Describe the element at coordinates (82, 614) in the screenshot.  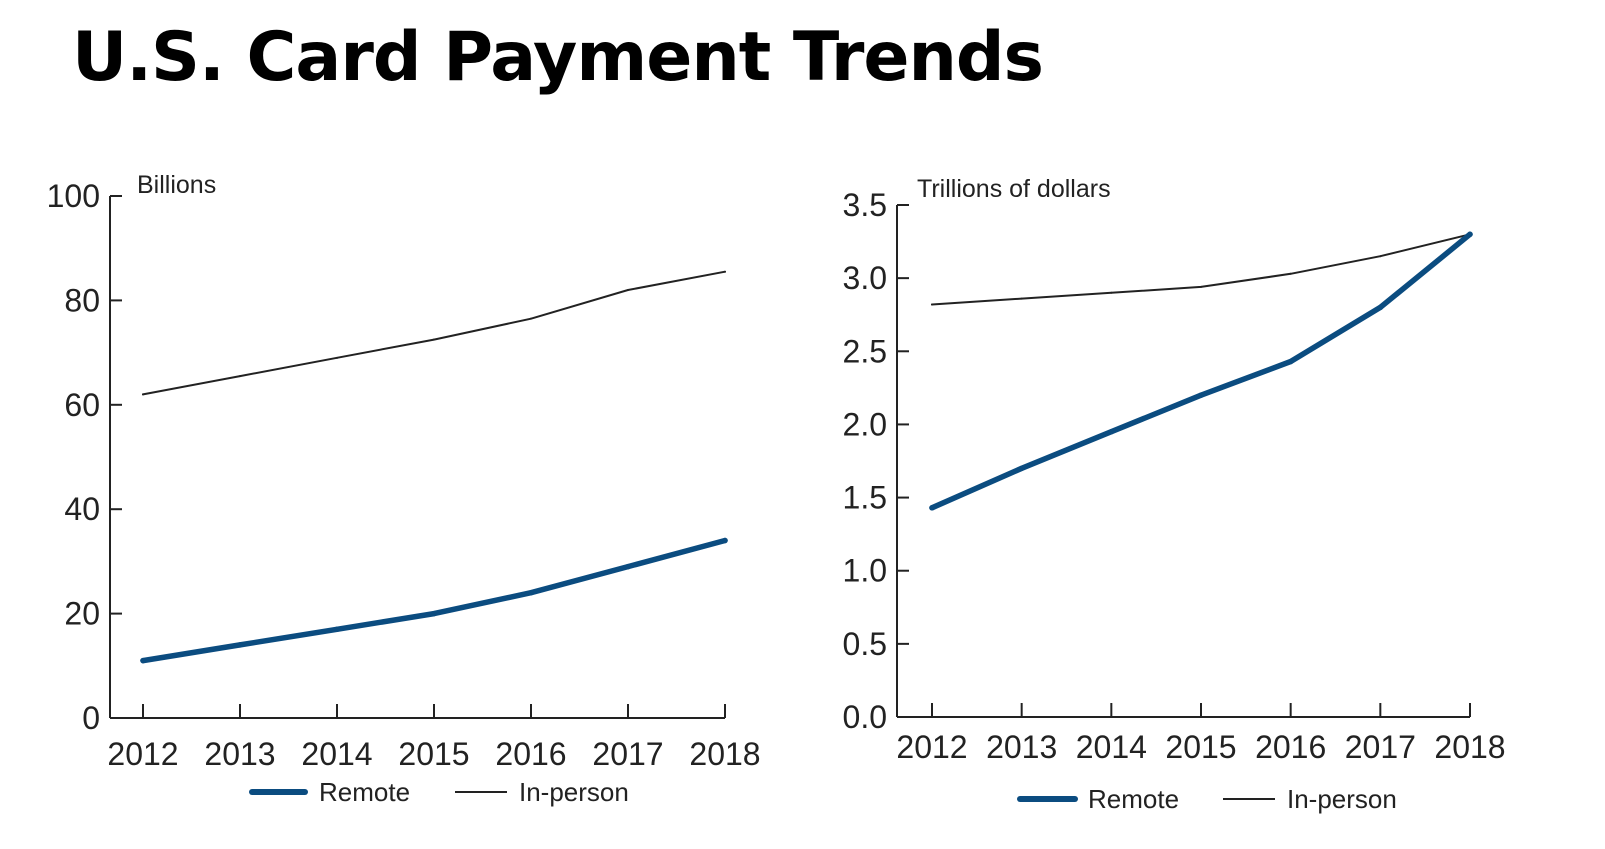
I see `y-tick-label: 20` at that location.